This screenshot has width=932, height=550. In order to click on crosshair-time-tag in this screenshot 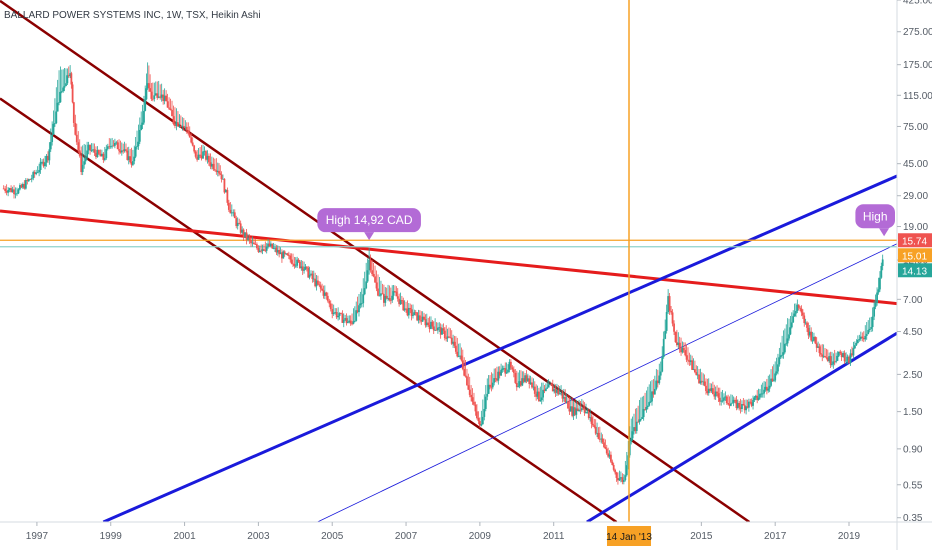, I will do `click(629, 536)`.